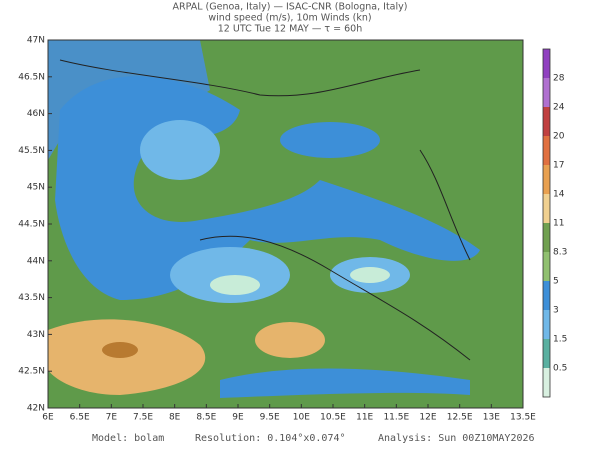 The width and height of the screenshot is (600, 450). I want to click on lon-label: 8.5E, so click(206, 418).